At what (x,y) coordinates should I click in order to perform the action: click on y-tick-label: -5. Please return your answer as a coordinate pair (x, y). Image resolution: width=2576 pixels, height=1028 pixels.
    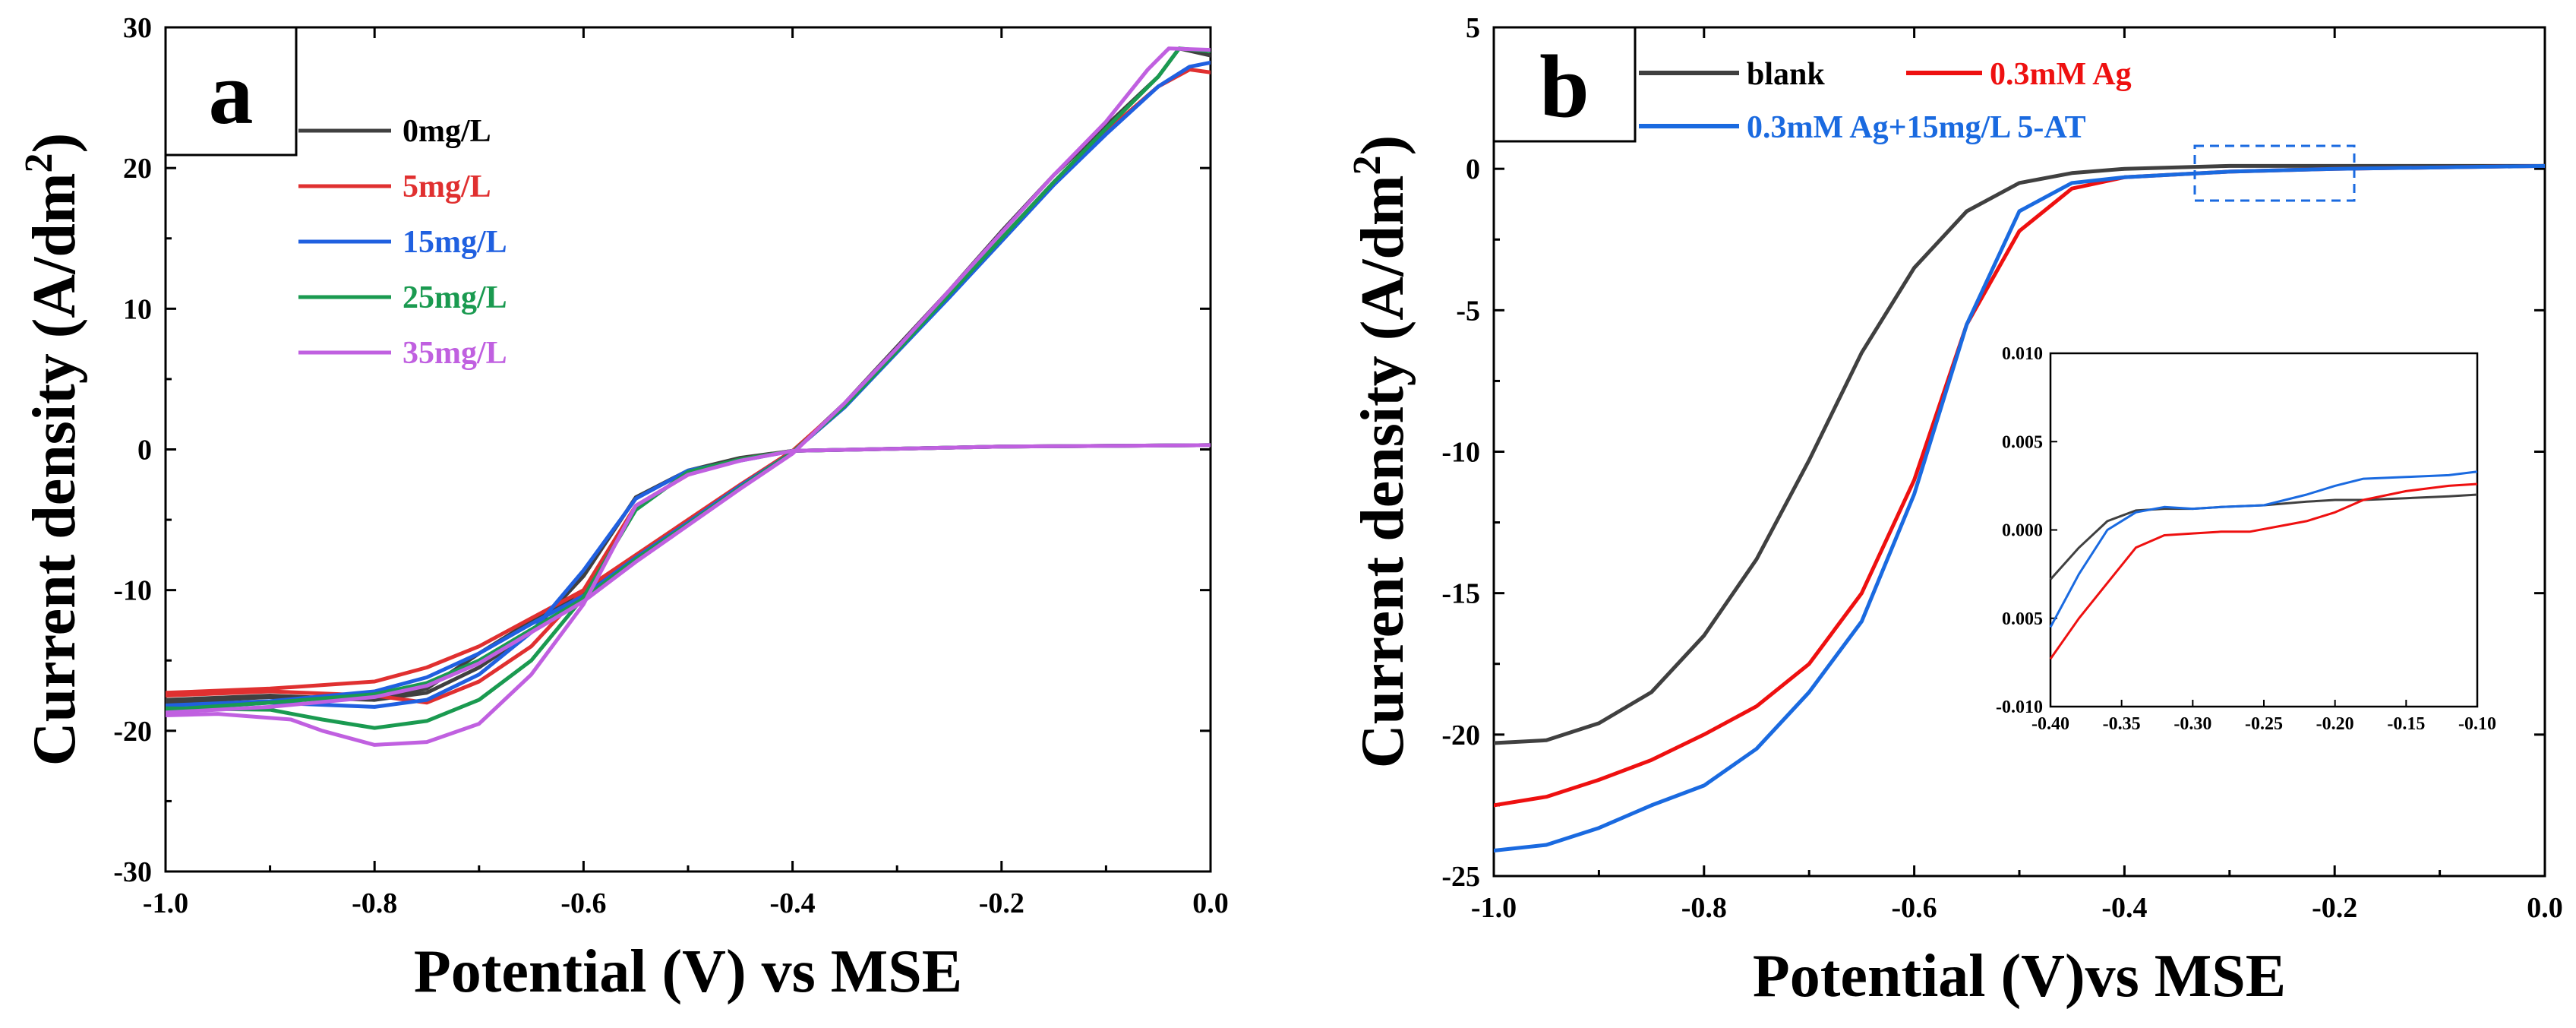
    Looking at the image, I should click on (1468, 311).